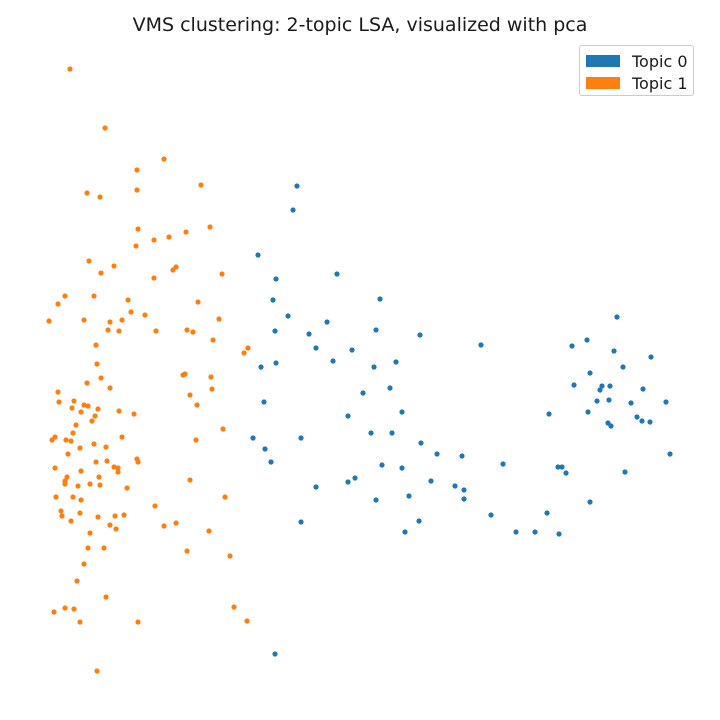  What do you see at coordinates (637, 83) in the screenshot?
I see `legend-entry-topic-1: Topic 1` at bounding box center [637, 83].